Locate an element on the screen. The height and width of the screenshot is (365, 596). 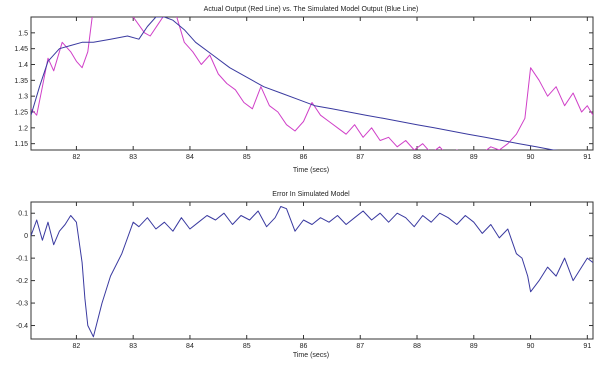
bottom-x-tick-label: 83 is located at coordinates (133, 346).